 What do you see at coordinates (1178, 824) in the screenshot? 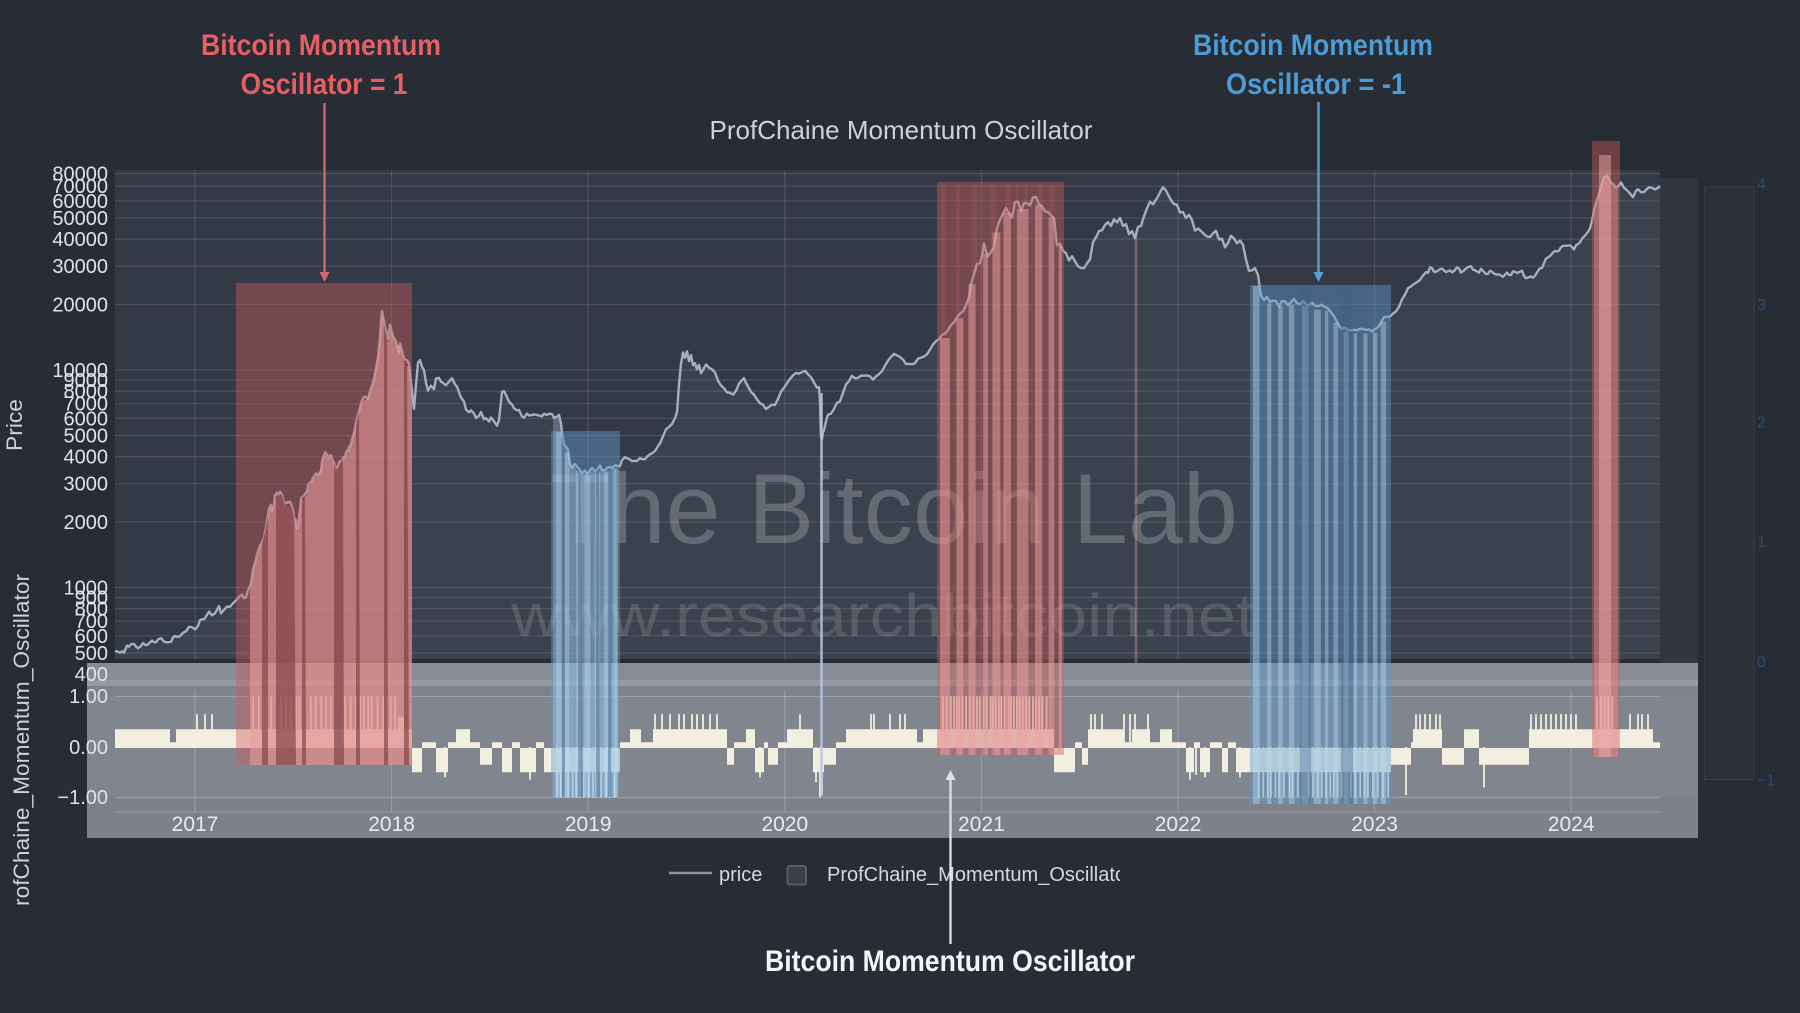
I see `svg-text: 2022` at bounding box center [1178, 824].